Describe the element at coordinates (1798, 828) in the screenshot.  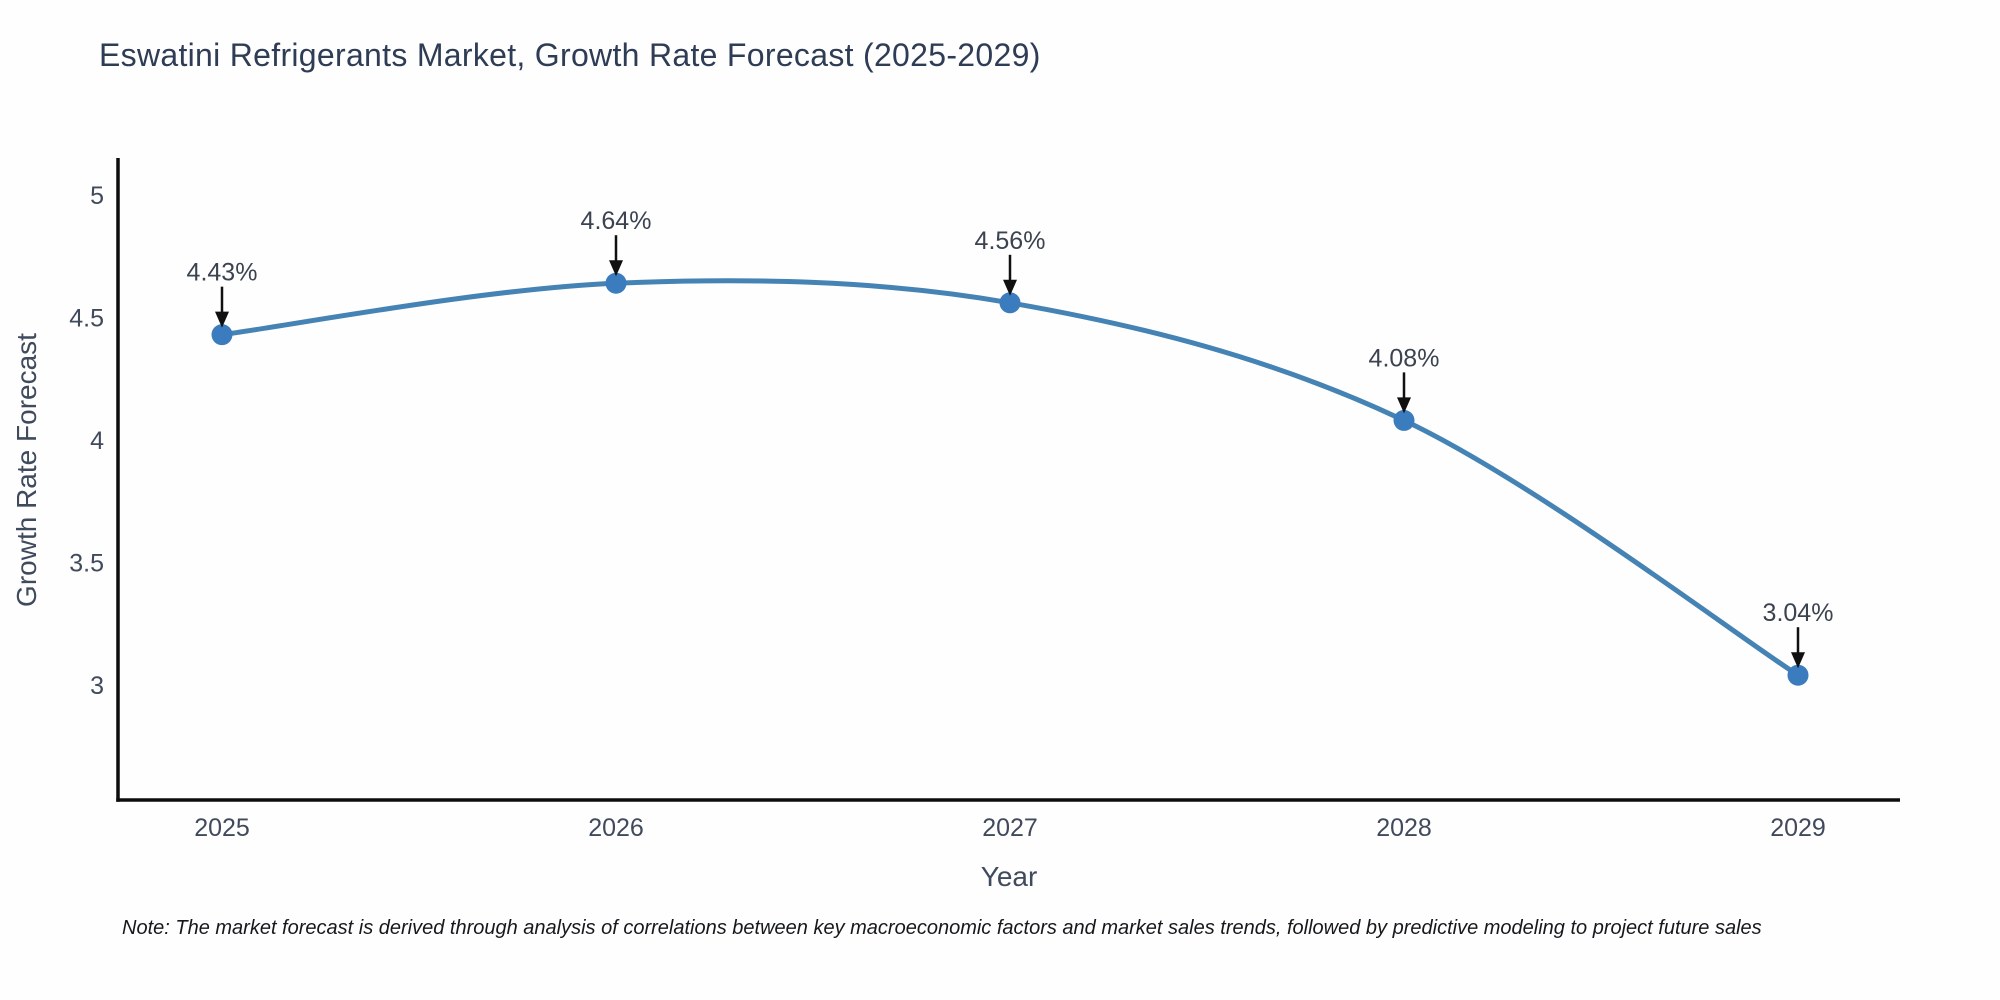
I see `x-tick-label: 2029` at that location.